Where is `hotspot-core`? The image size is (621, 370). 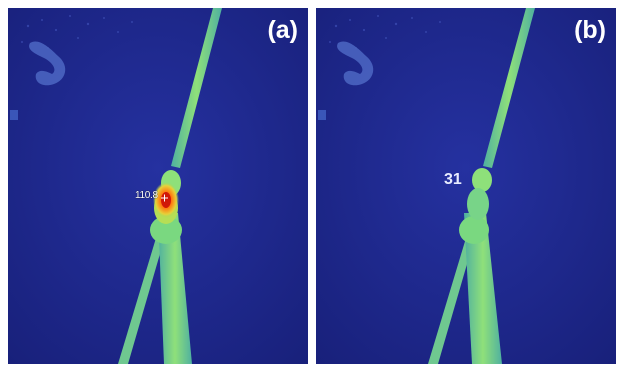
hotspot-core is located at coordinates (166, 200).